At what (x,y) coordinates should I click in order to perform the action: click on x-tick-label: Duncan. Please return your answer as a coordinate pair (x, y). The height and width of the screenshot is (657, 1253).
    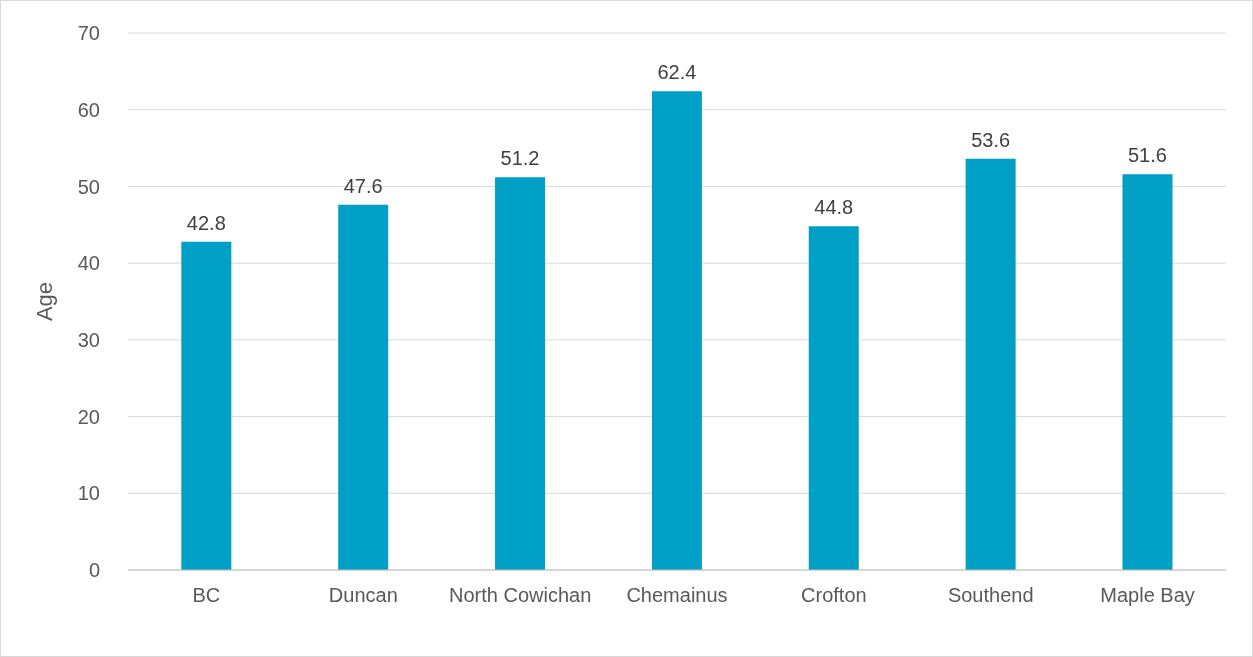
    Looking at the image, I should click on (363, 595).